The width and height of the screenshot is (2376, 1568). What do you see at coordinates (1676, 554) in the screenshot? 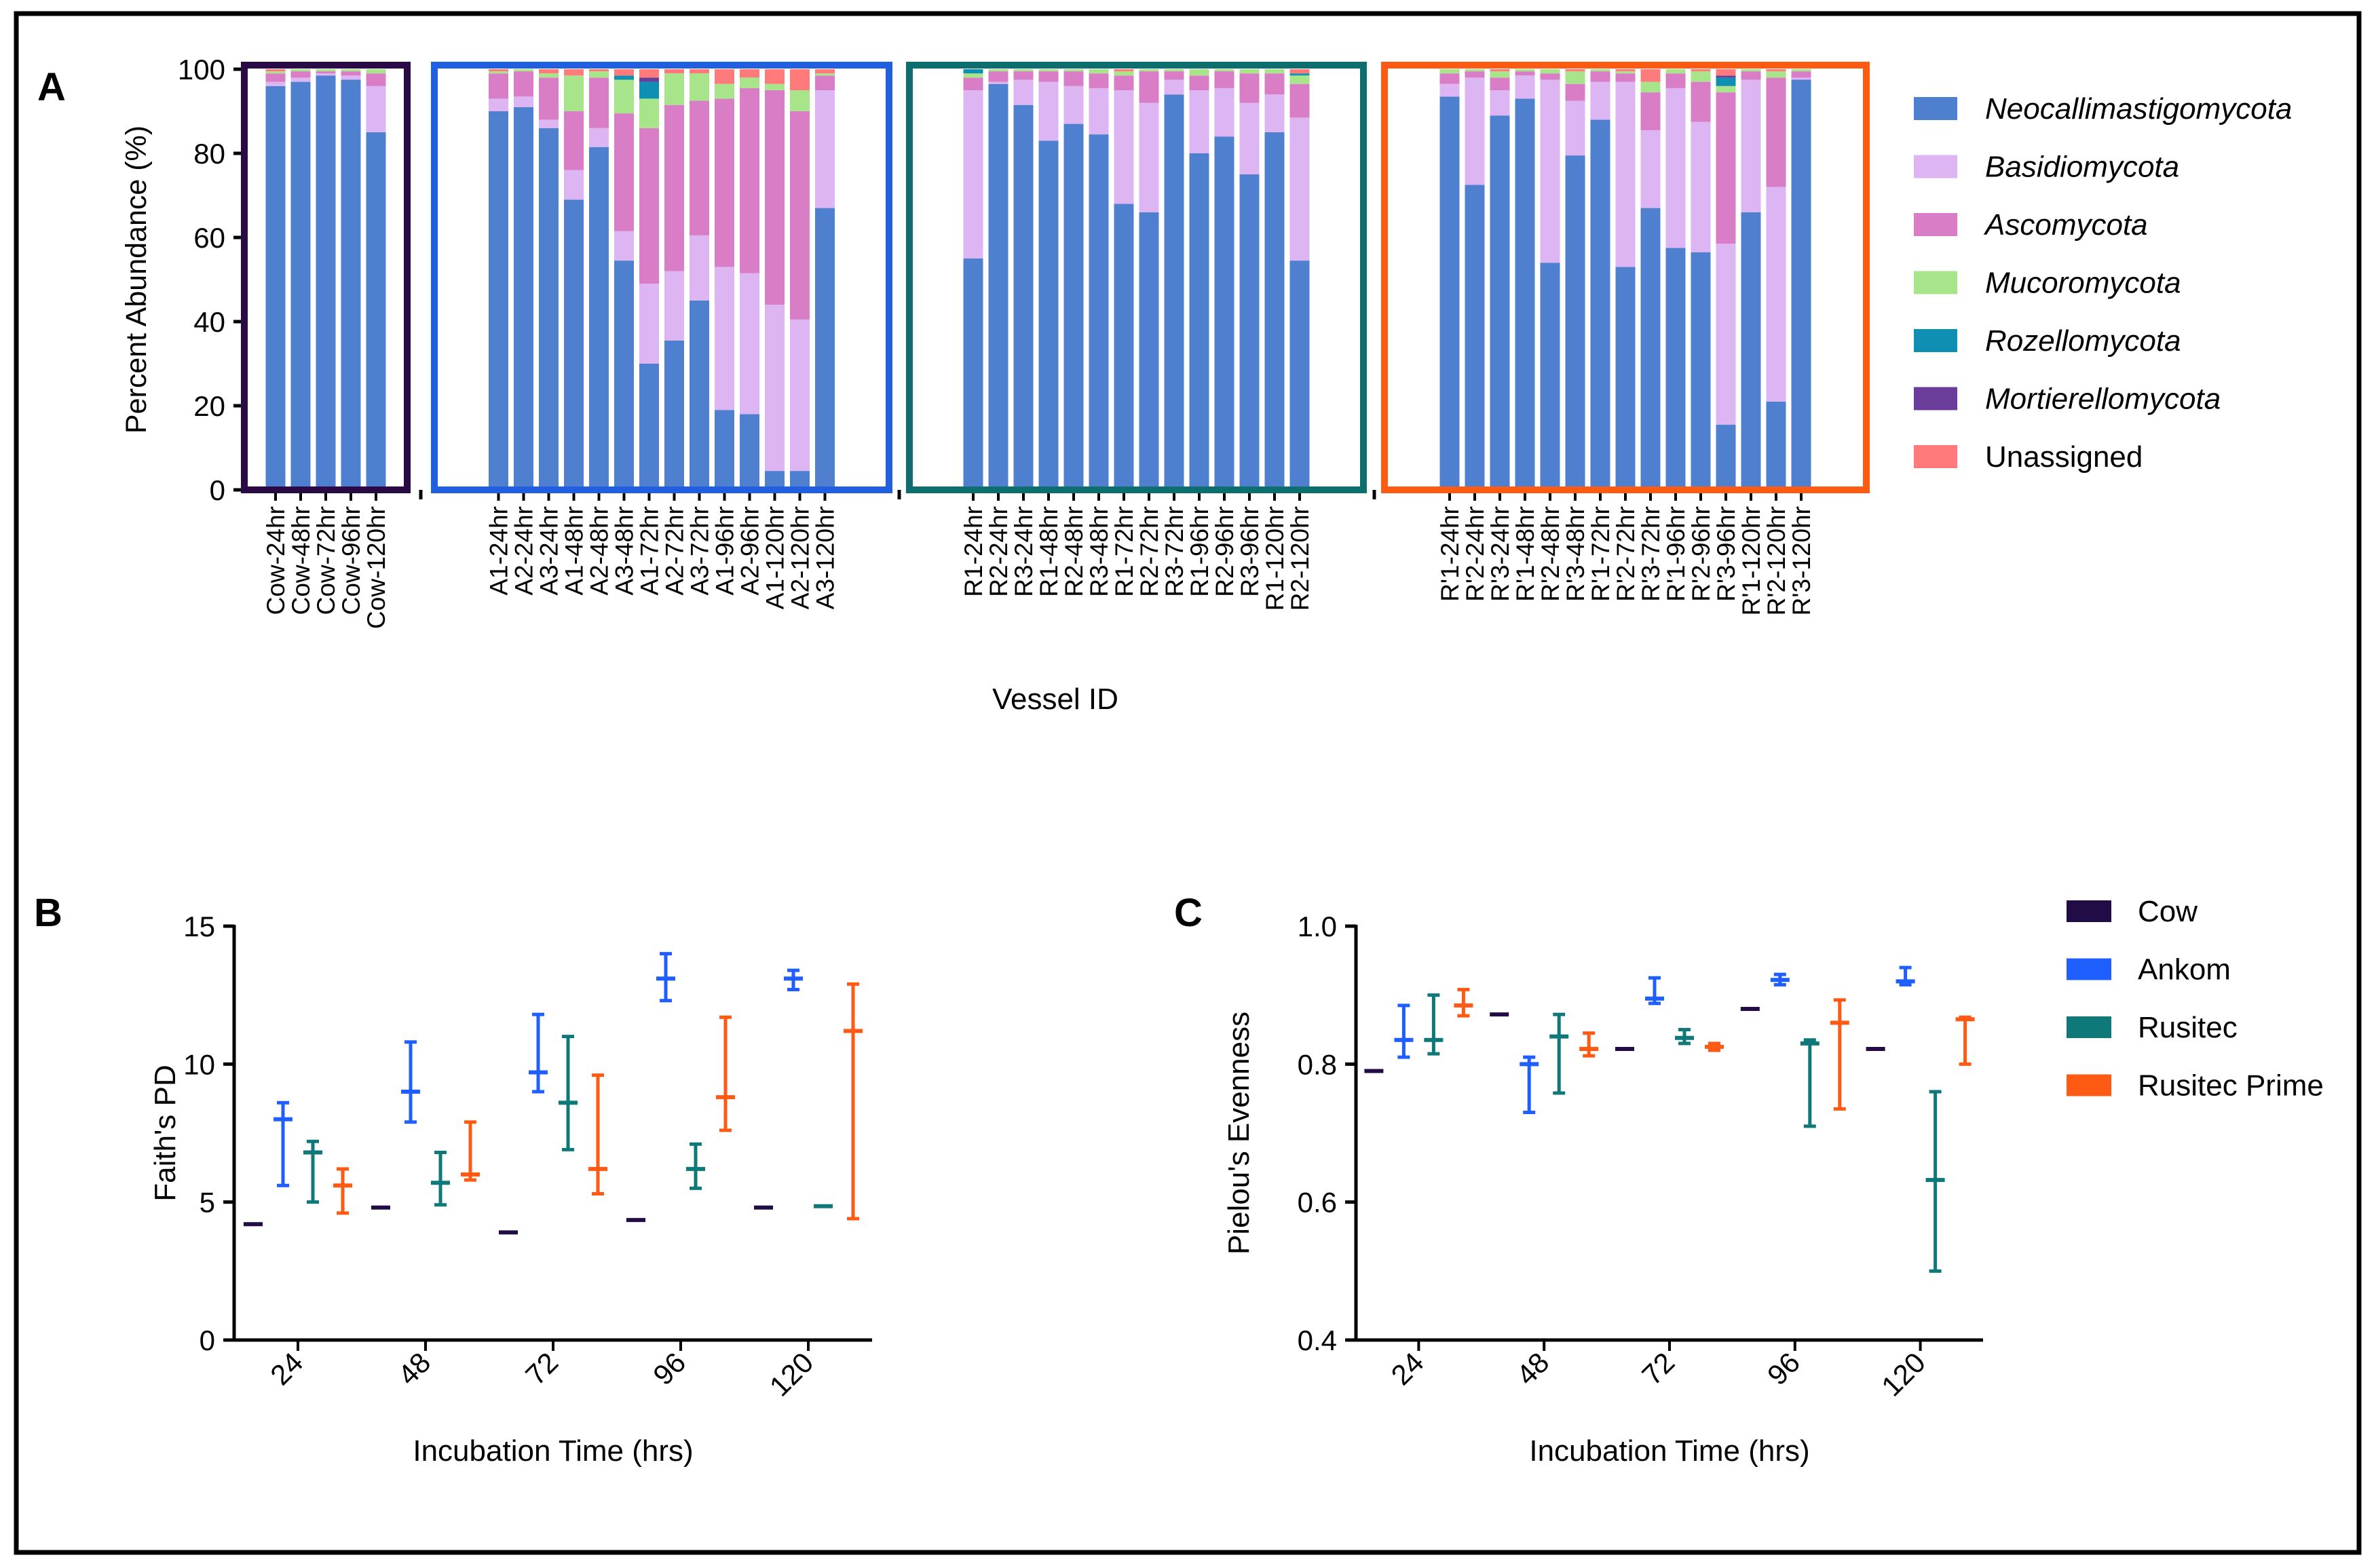
I see `x-tick-label: R'1-96hr` at bounding box center [1676, 554].